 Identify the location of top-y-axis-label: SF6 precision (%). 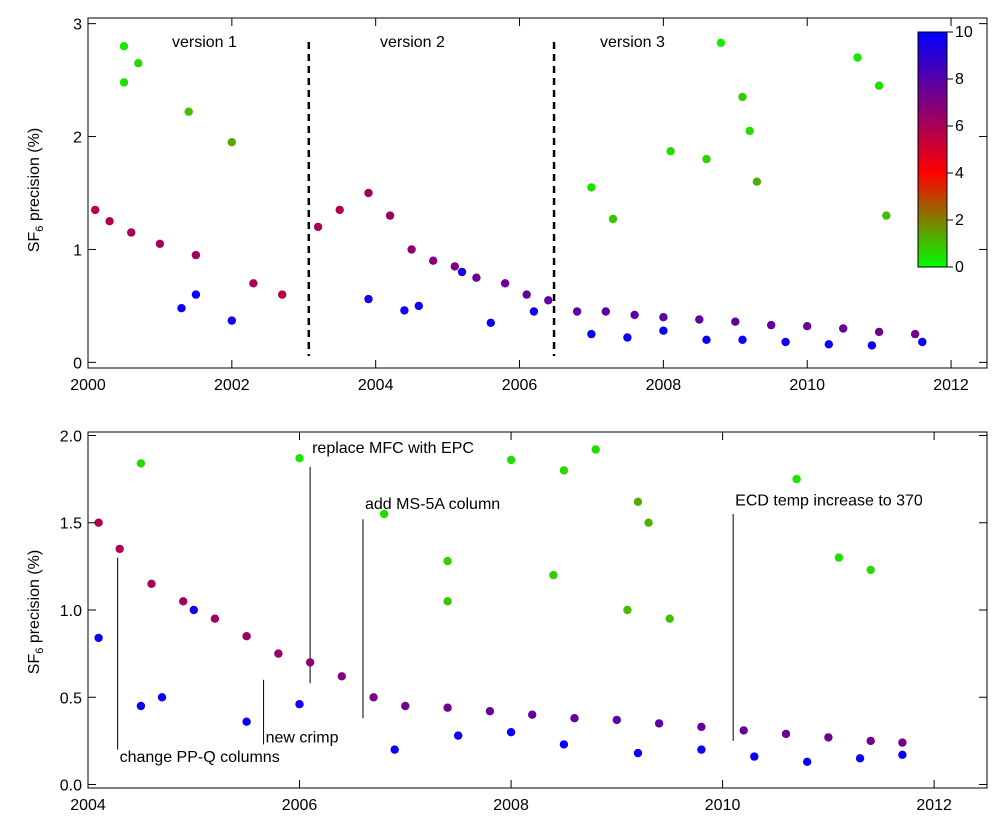
(36, 190).